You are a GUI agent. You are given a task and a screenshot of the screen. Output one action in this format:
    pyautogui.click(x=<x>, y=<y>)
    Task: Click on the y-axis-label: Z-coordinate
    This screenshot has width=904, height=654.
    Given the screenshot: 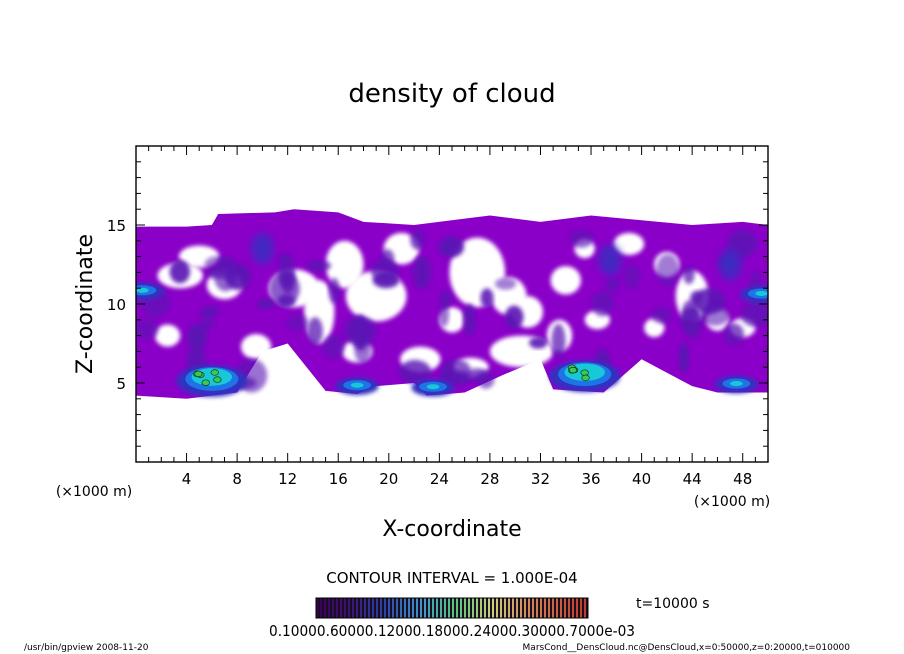 What is the action you would take?
    pyautogui.click(x=85, y=304)
    